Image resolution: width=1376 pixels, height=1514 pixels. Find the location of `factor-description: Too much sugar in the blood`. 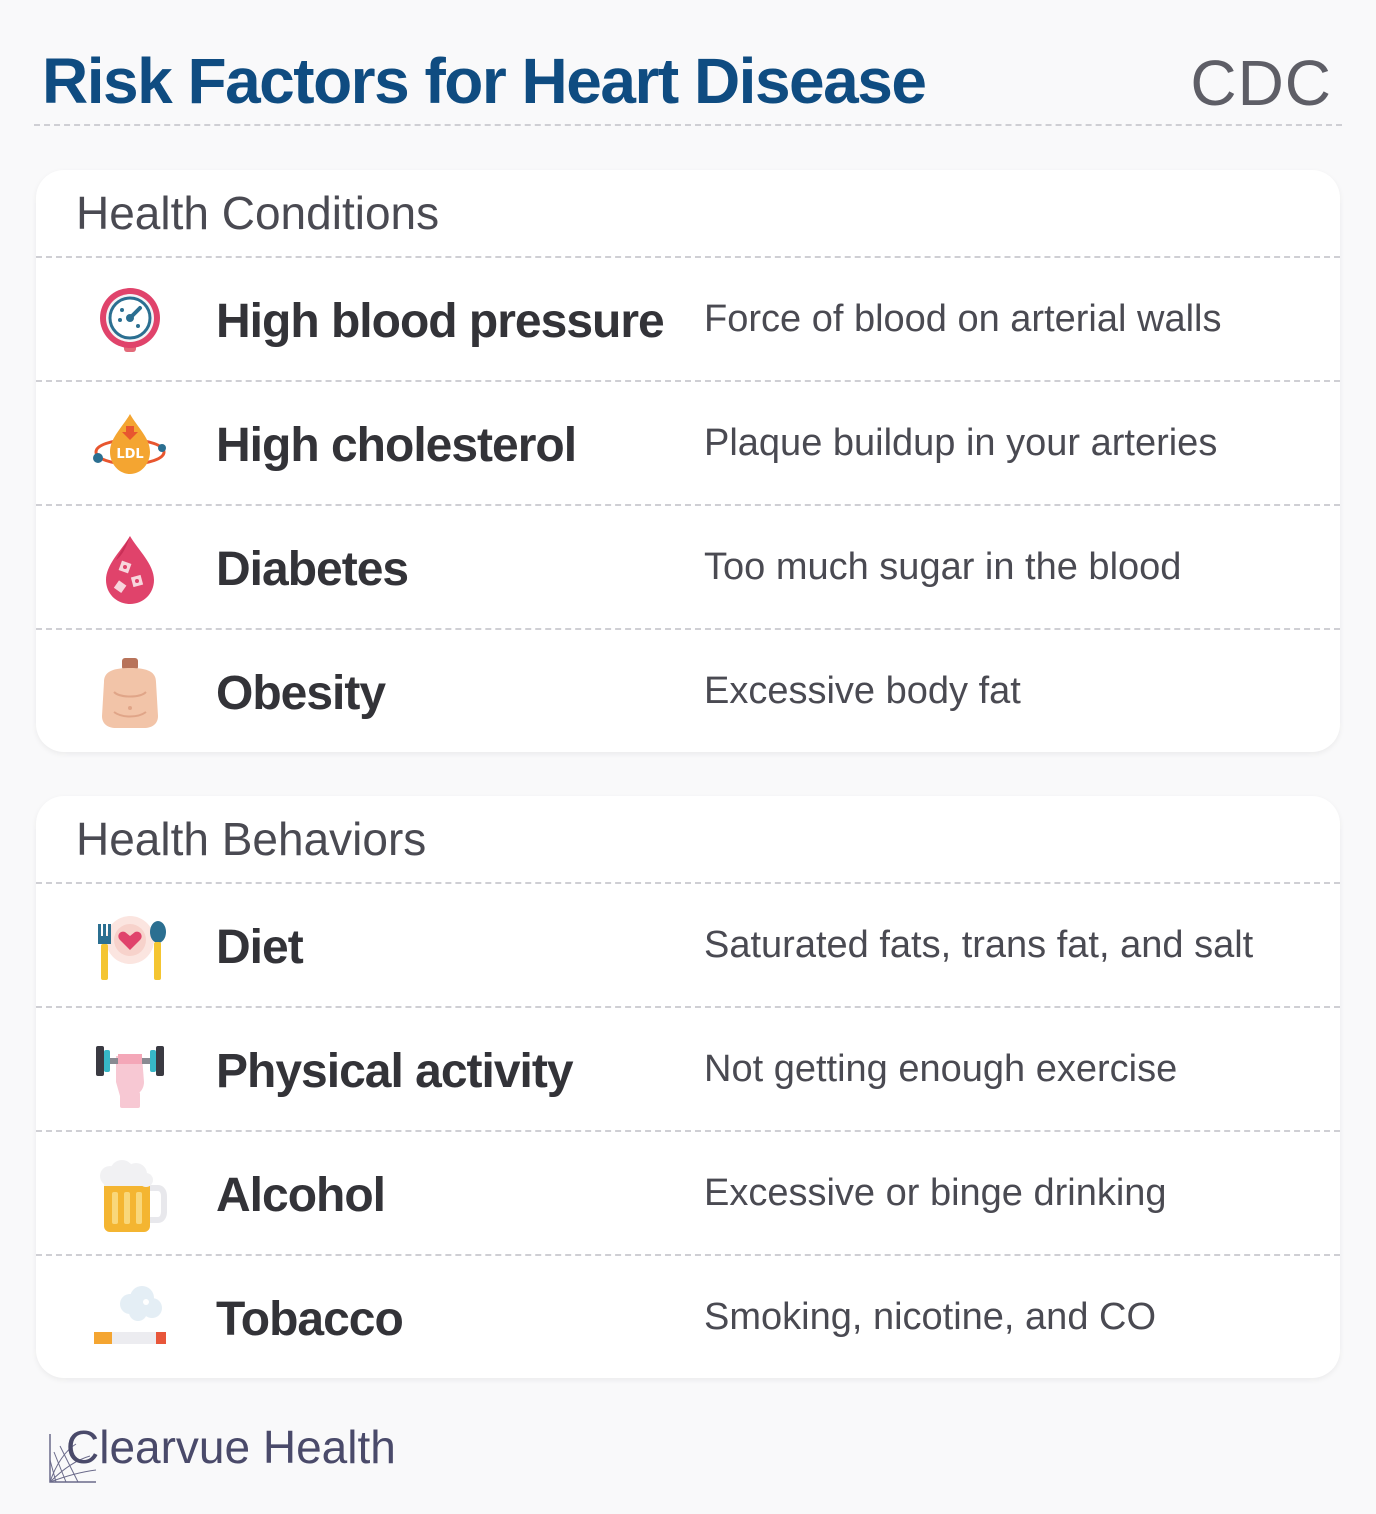

factor-description: Too much sugar in the blood is located at coordinates (943, 567).